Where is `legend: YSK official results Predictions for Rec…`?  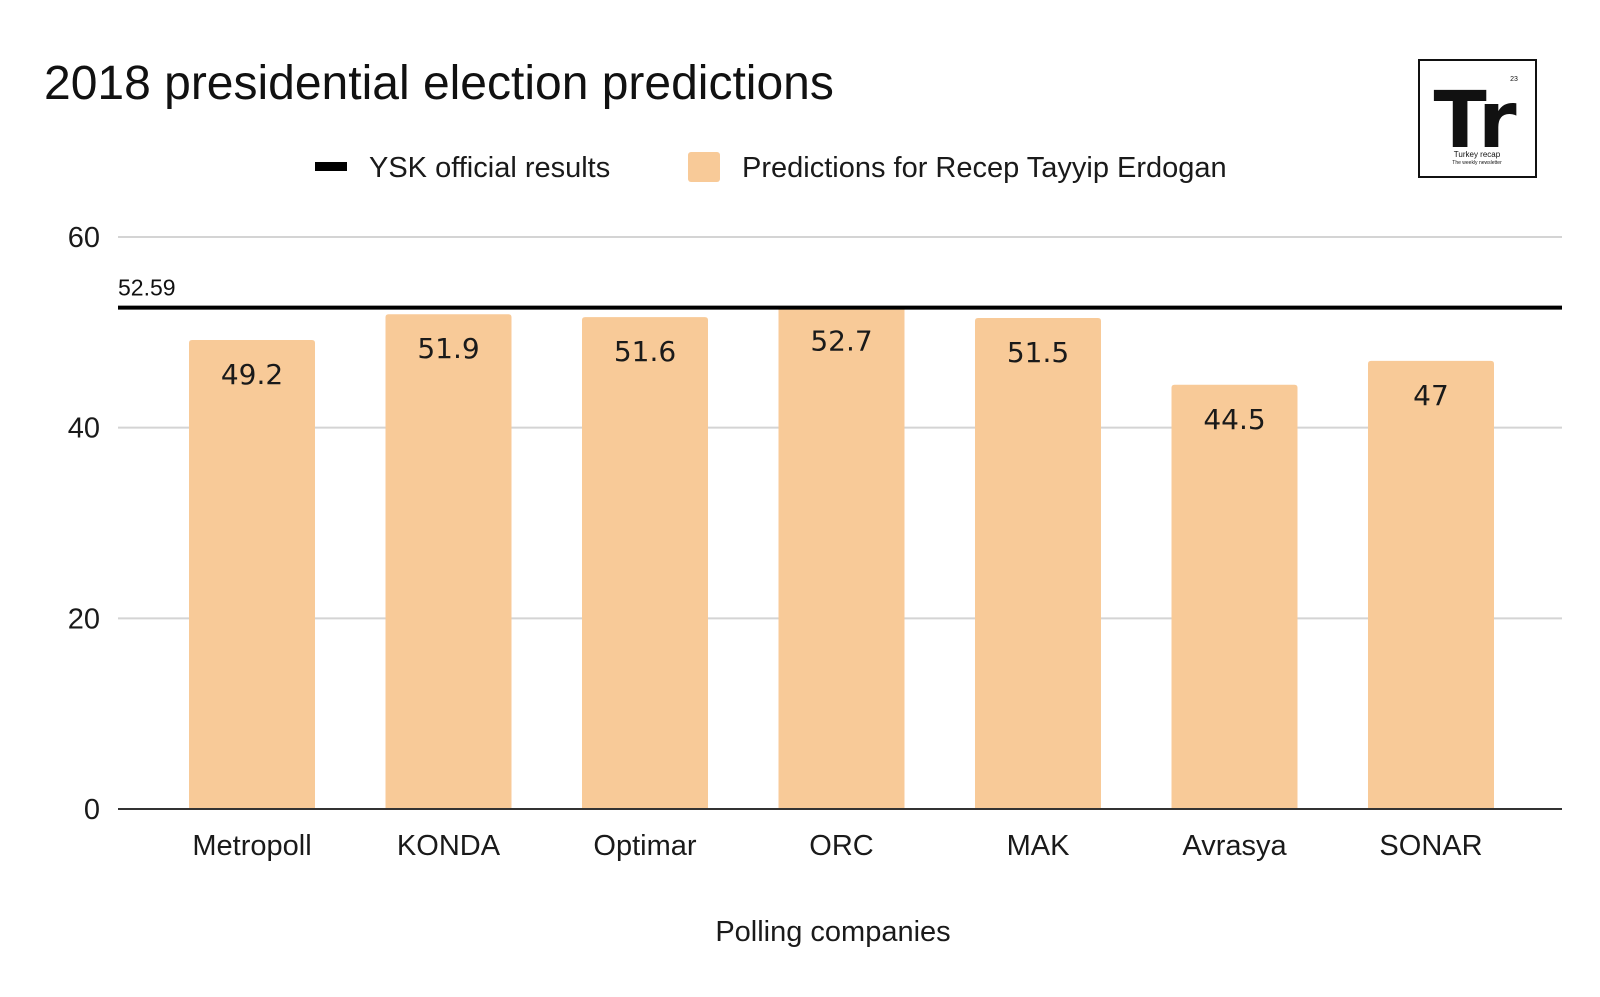 legend: YSK official results Predictions for Rec… is located at coordinates (771, 168).